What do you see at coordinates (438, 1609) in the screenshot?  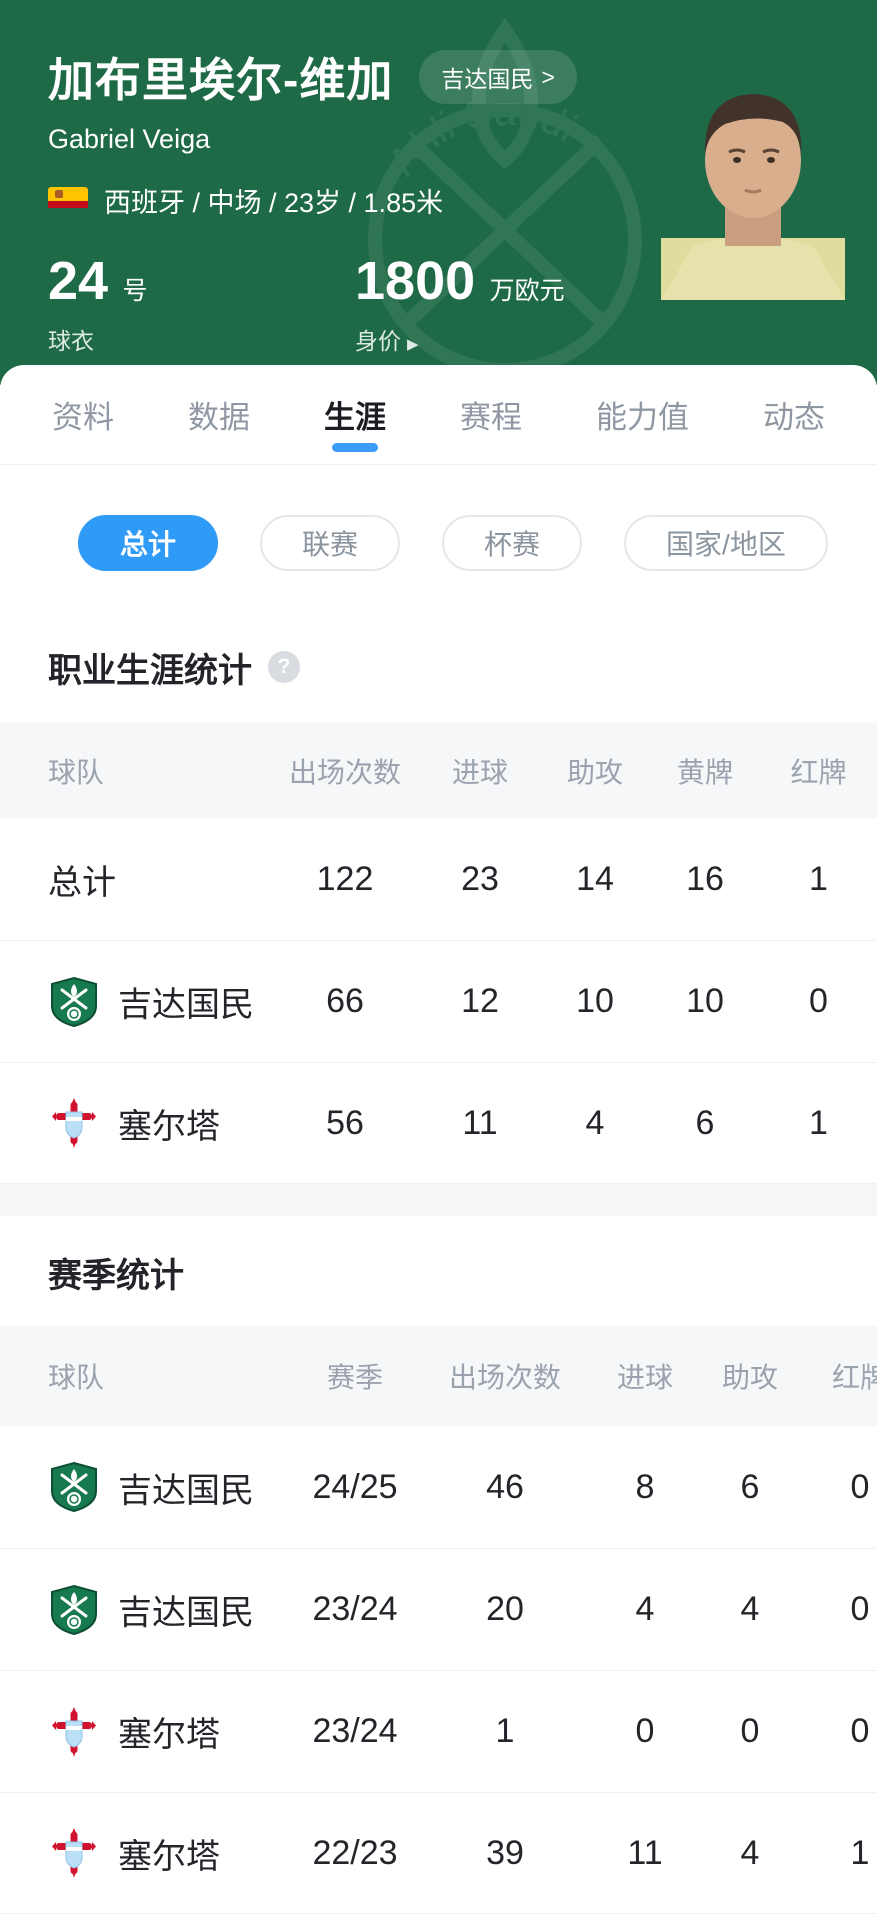 I see `season-row-alahli-2324: 吉达国民 23/24 20 4 4 0` at bounding box center [438, 1609].